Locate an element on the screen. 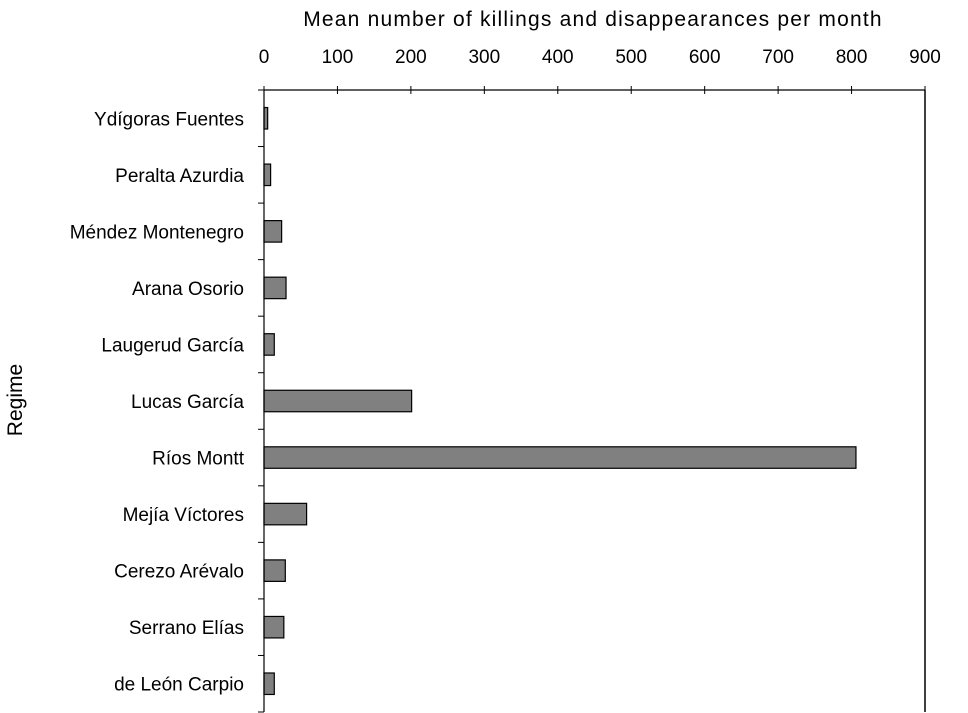  x-tick-label: 0 is located at coordinates (264, 57).